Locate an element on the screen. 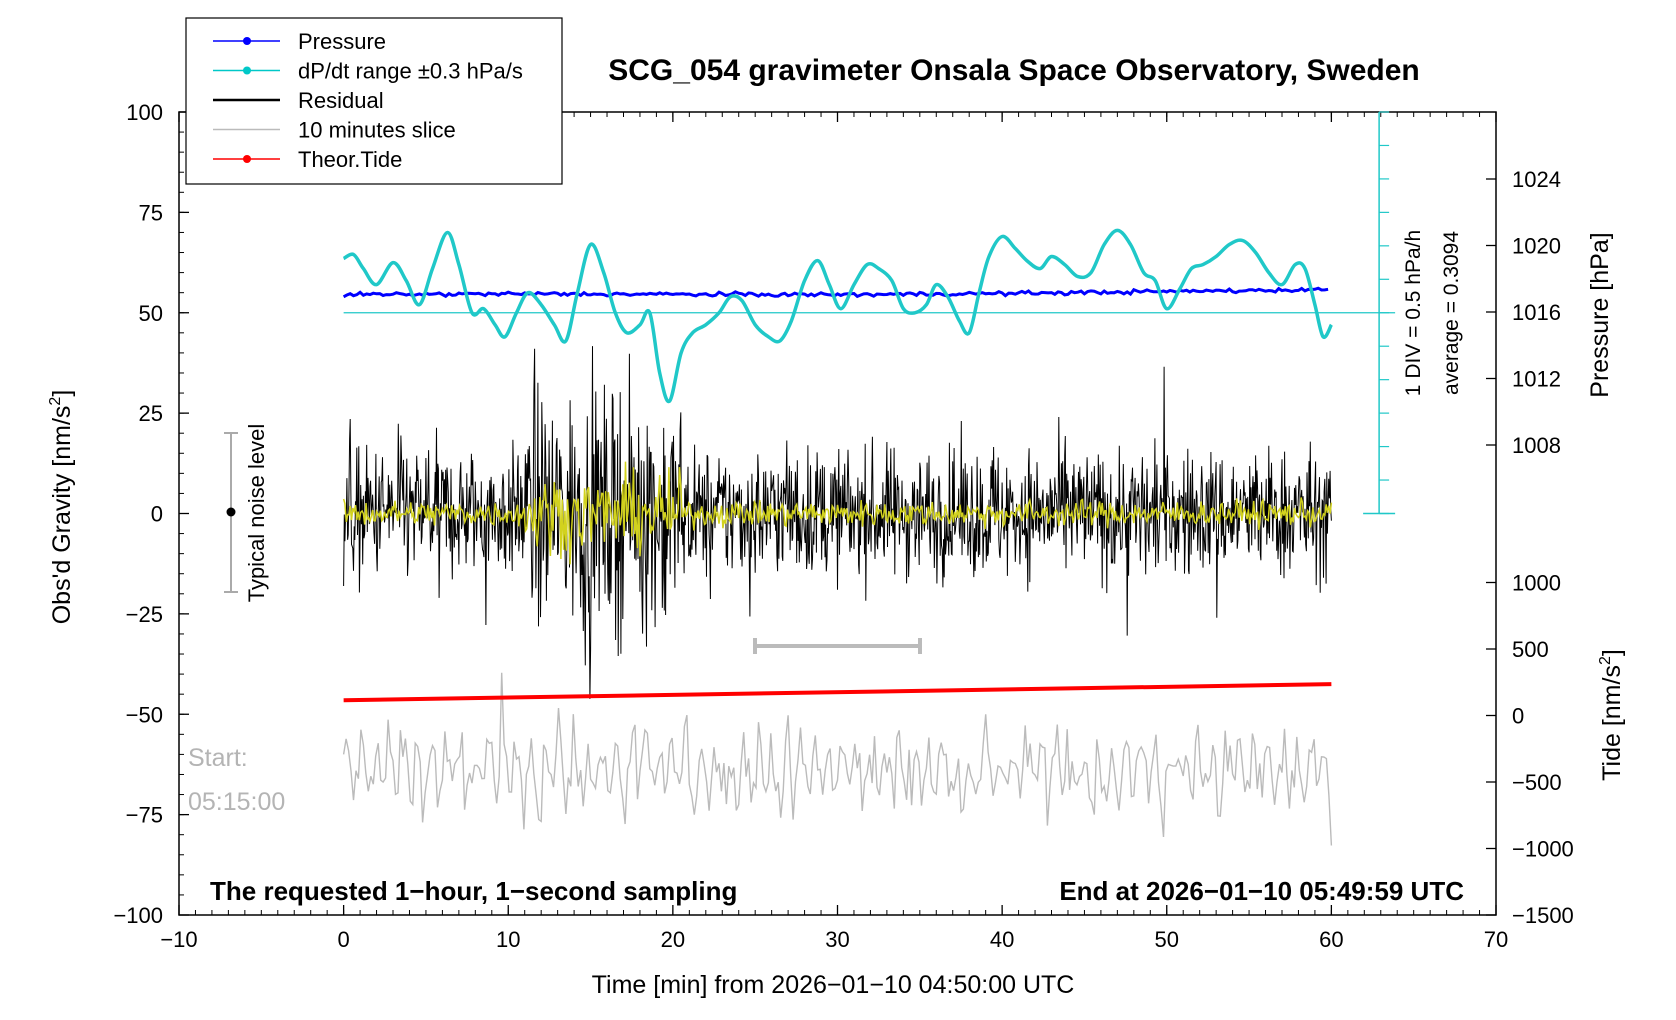 The image size is (1676, 1020). scale-div-annotation: 1 DIV = 0.5 hPa/h is located at coordinates (1413, 313).